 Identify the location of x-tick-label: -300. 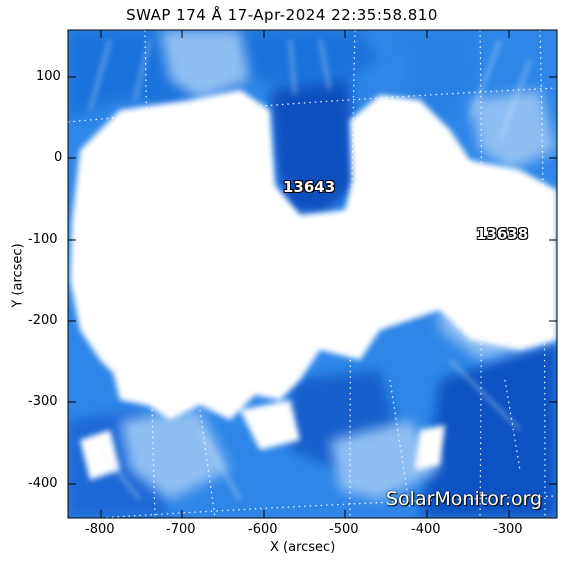
(508, 529).